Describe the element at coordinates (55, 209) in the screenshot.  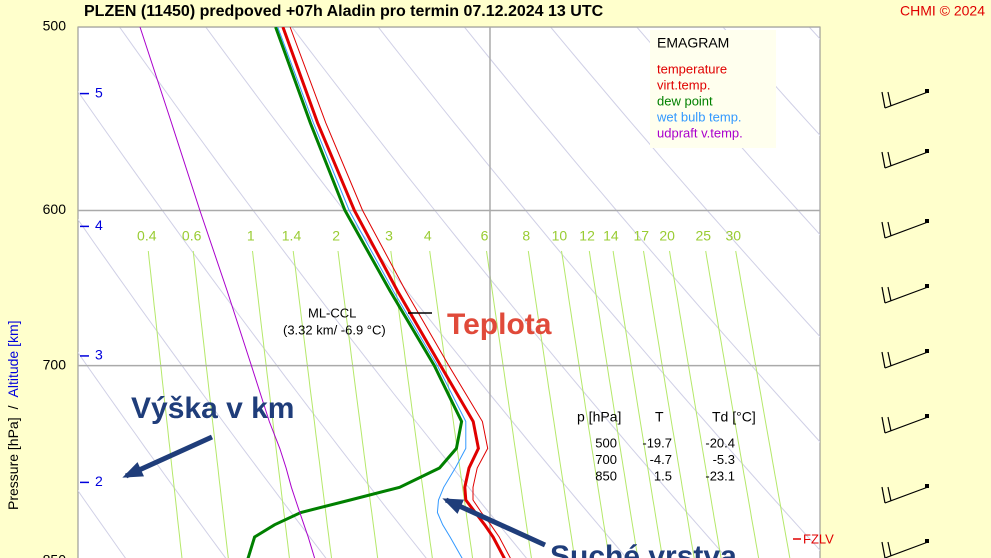
I see `y-tick-label: 600` at that location.